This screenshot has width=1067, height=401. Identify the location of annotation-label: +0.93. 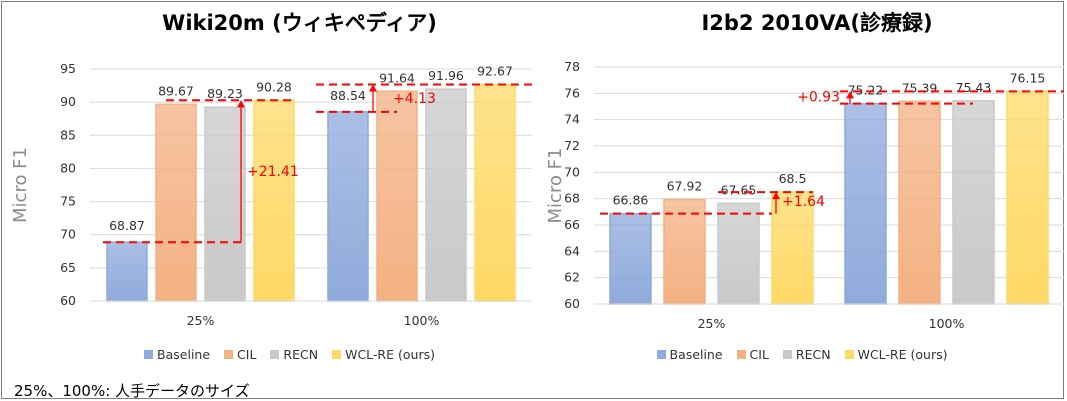
(818, 97).